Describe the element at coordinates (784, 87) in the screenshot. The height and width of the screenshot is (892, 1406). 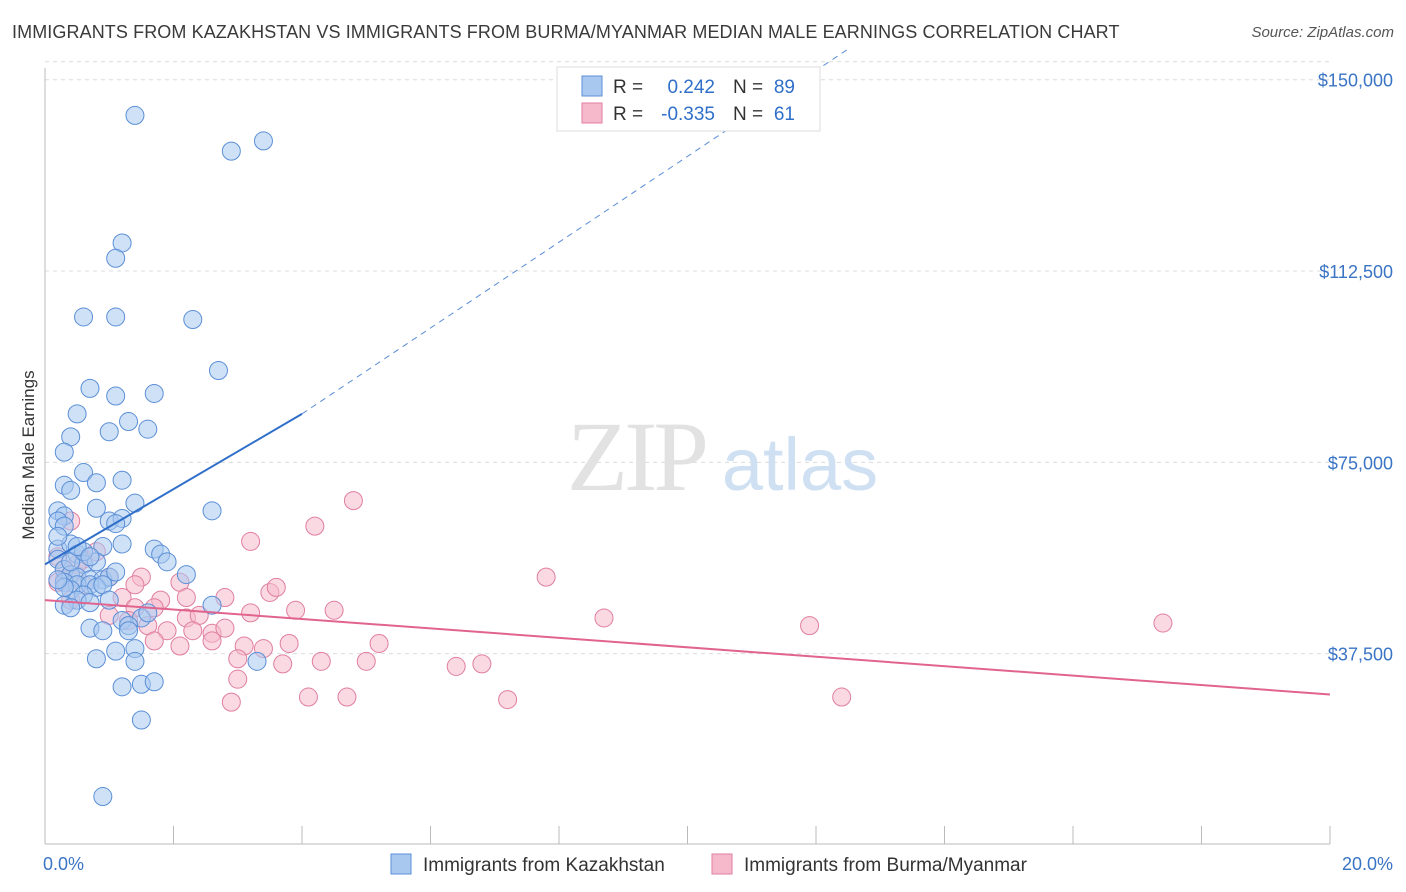
I see `legend-n-value-1: 89` at that location.